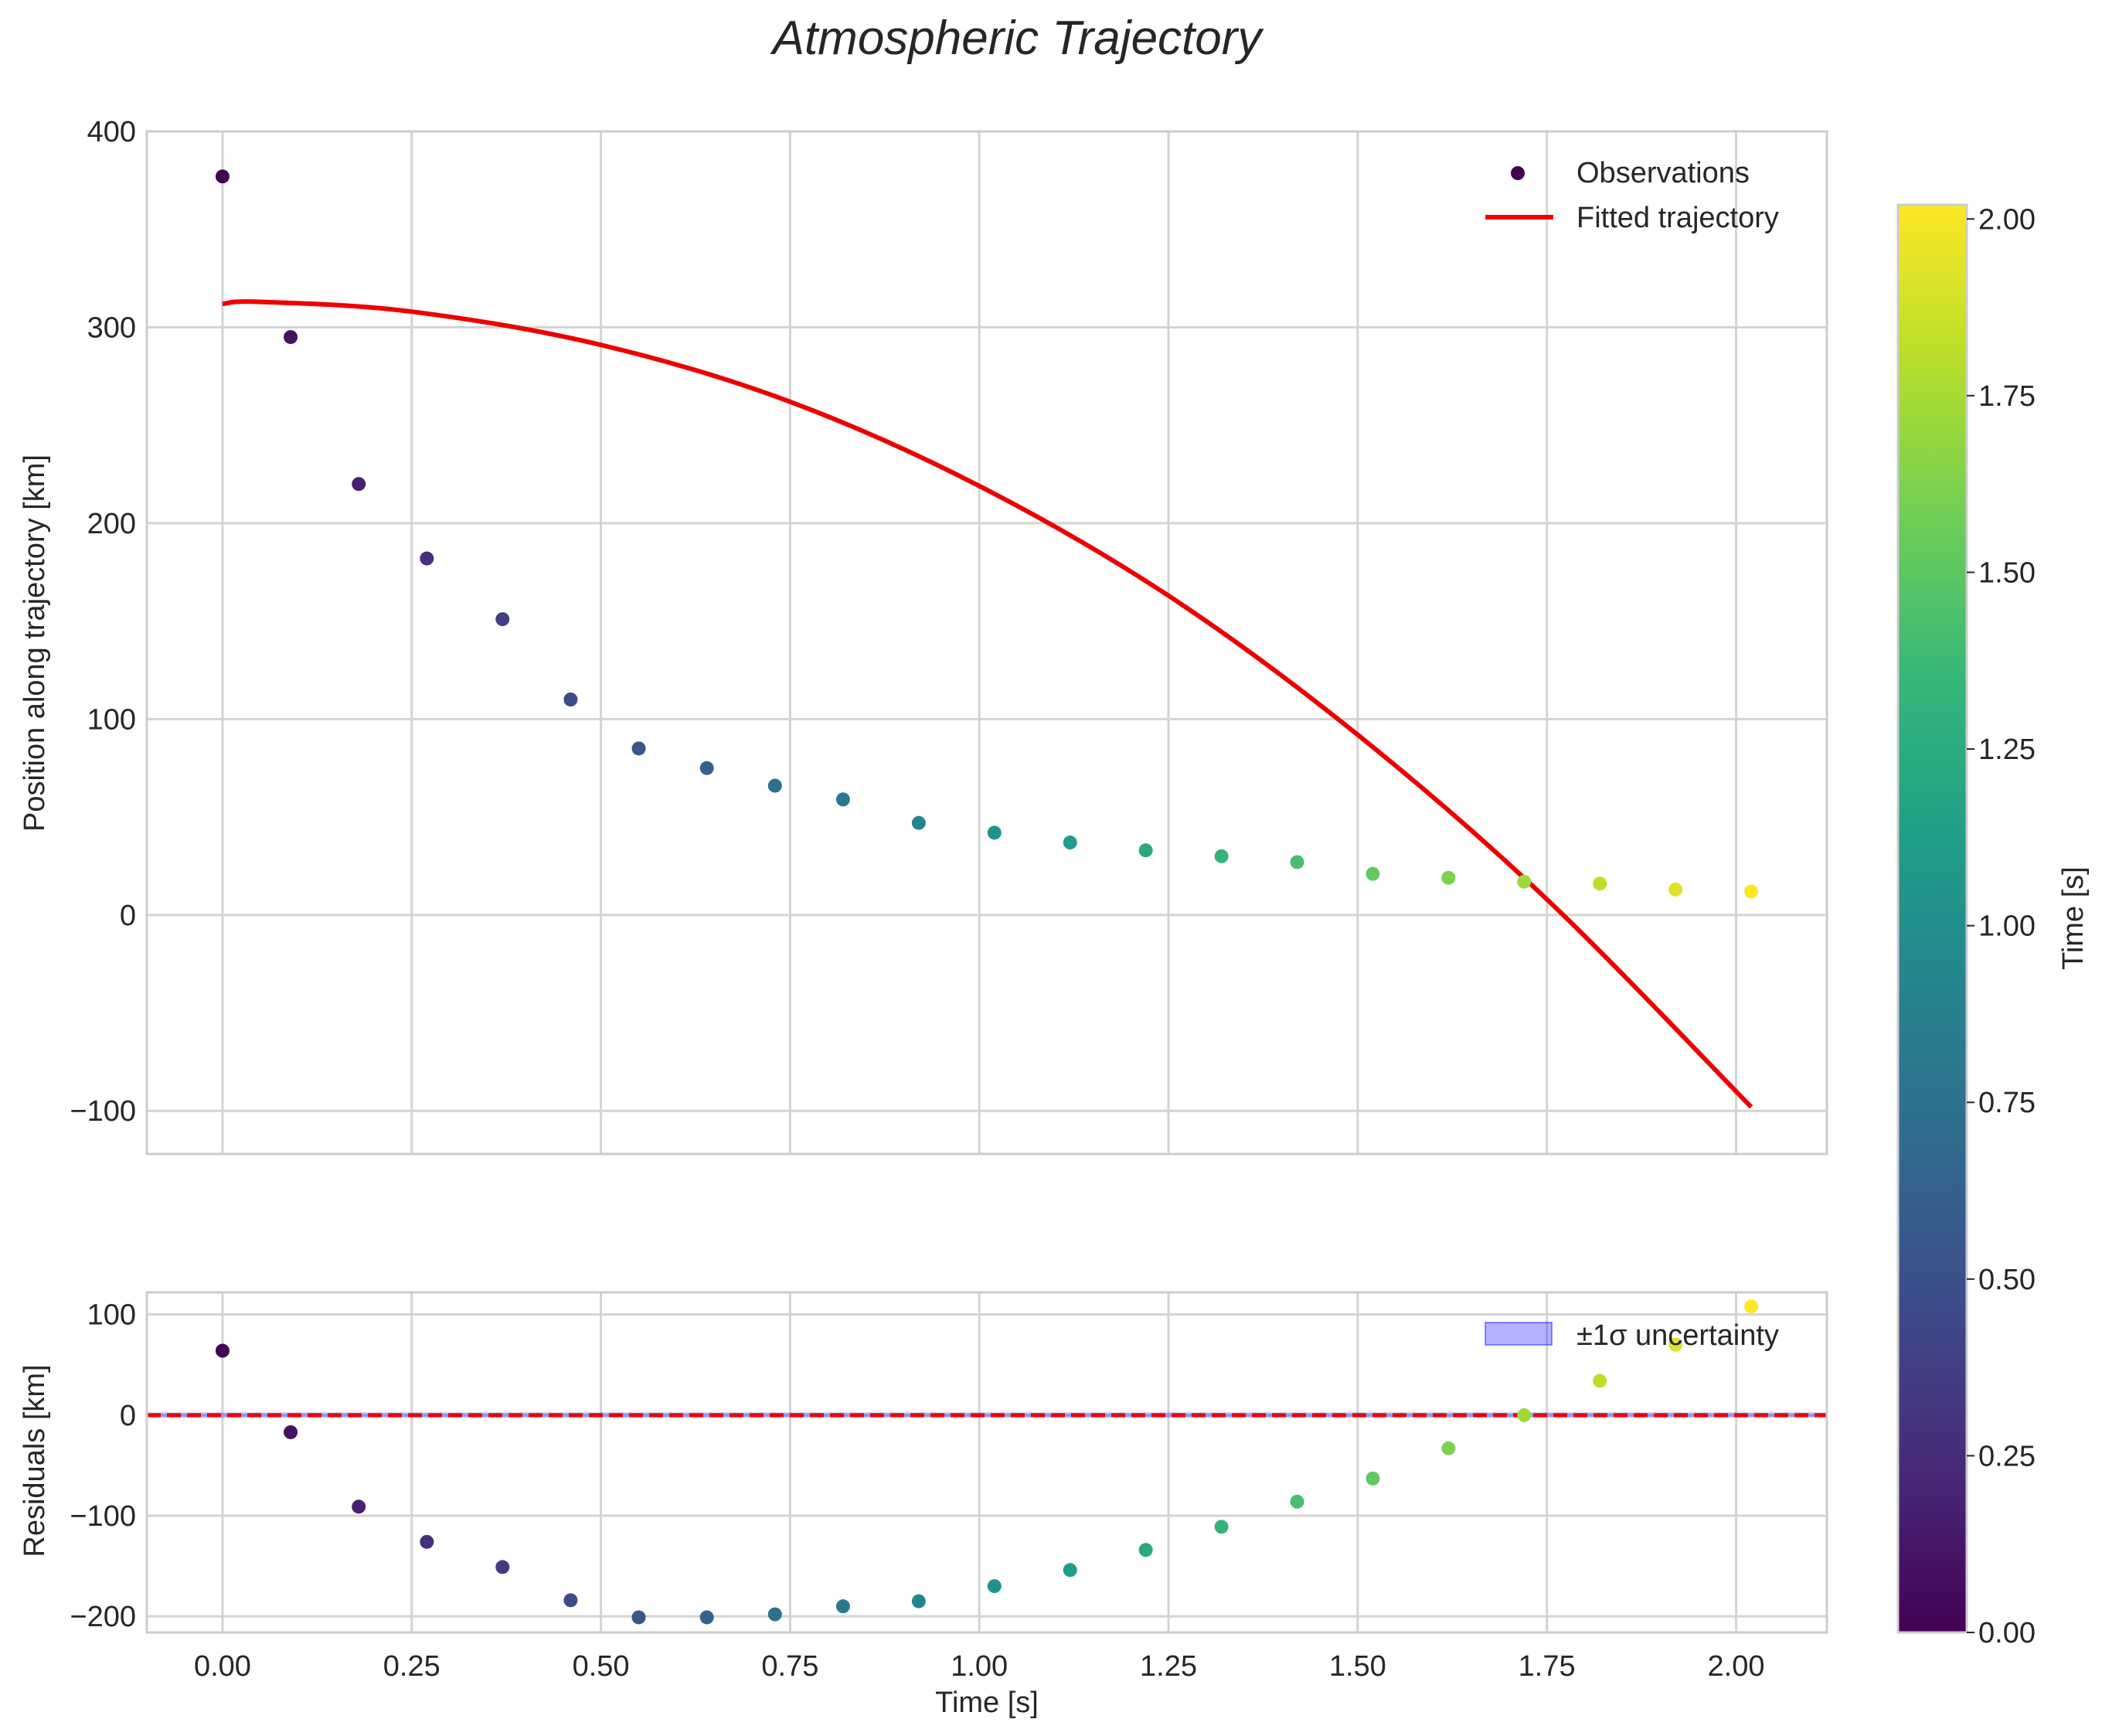 This screenshot has height=1736, width=2102. I want to click on residual-points, so click(987, 1462).